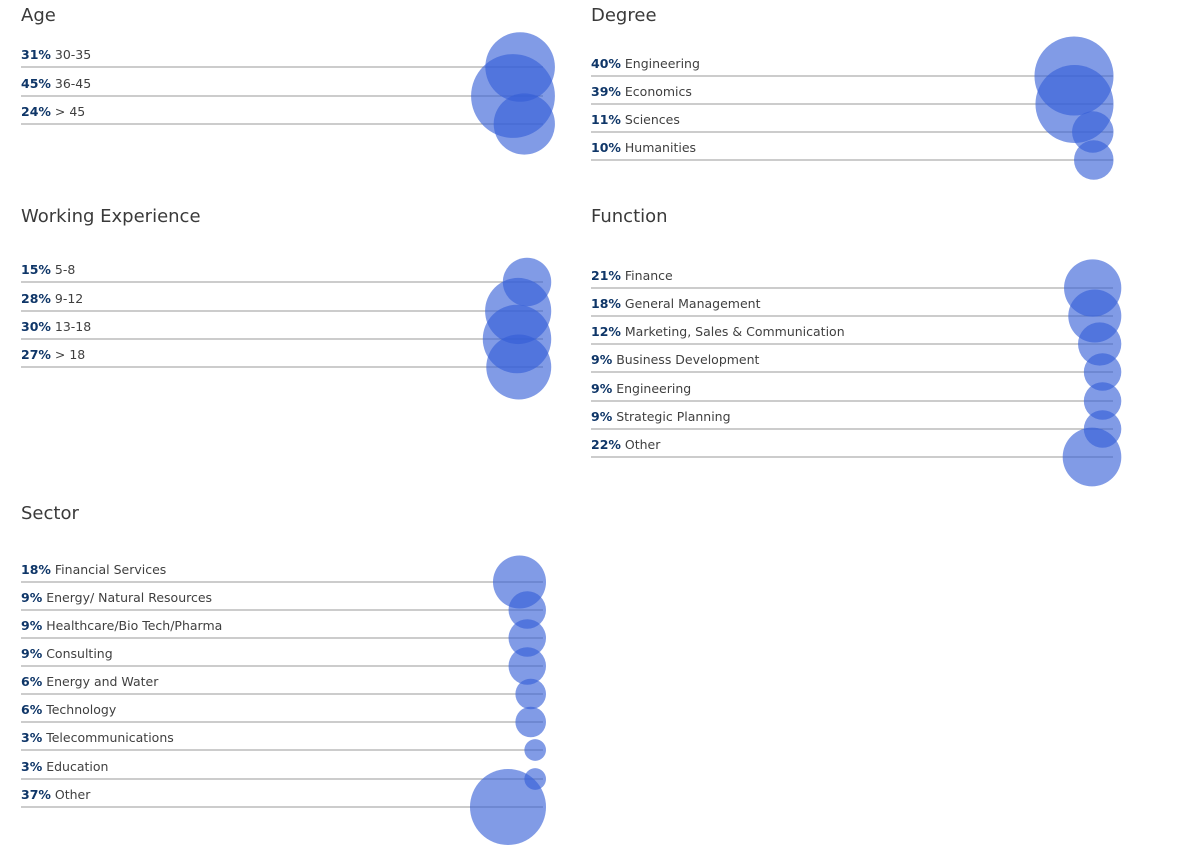  I want to click on sector-row-label-energy-and-water: 6% Energy and Water, so click(90, 681).